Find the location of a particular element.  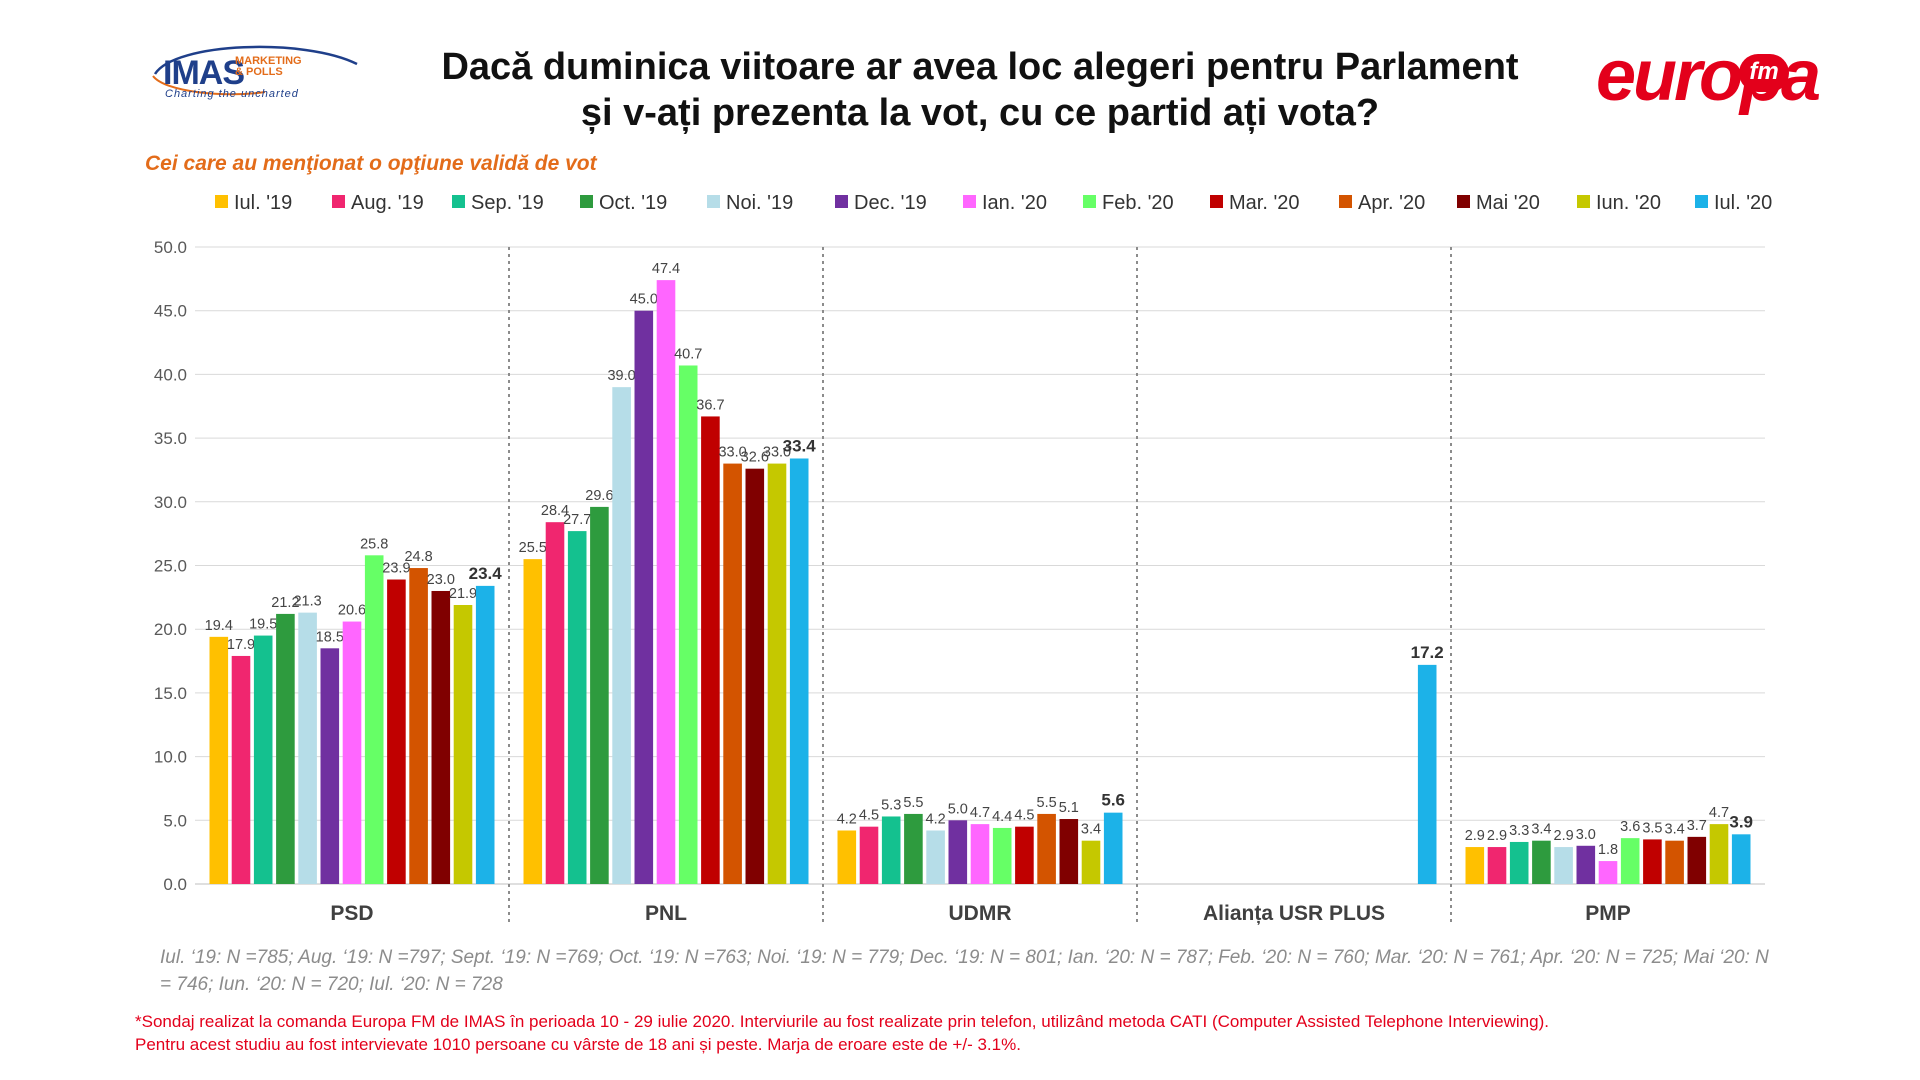

legend-item: Noi. '19 is located at coordinates (750, 203).